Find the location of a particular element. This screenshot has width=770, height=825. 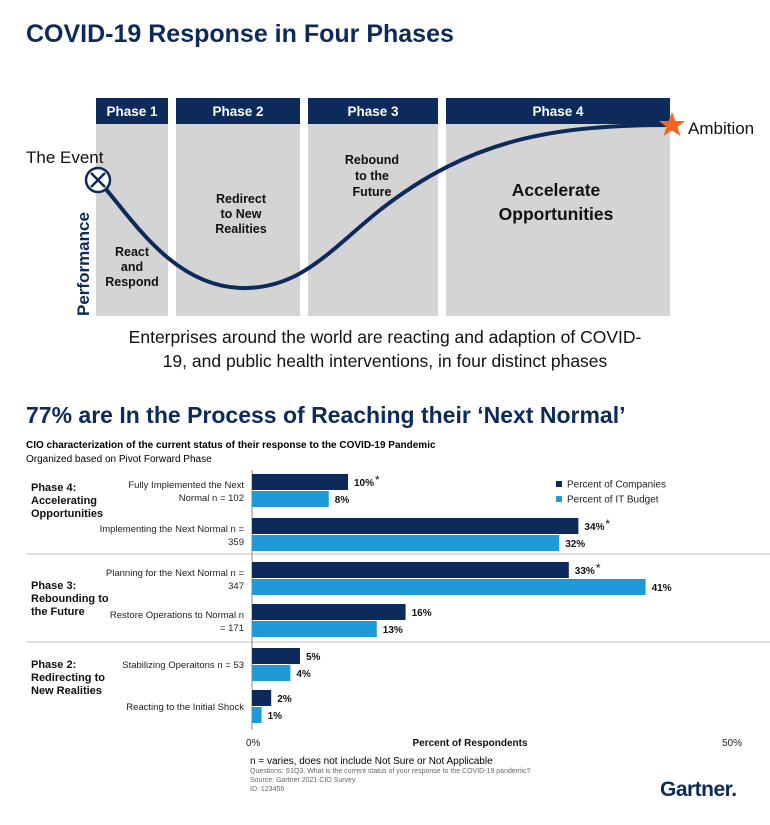

phase-header-2: Phase 2 is located at coordinates (237, 111).